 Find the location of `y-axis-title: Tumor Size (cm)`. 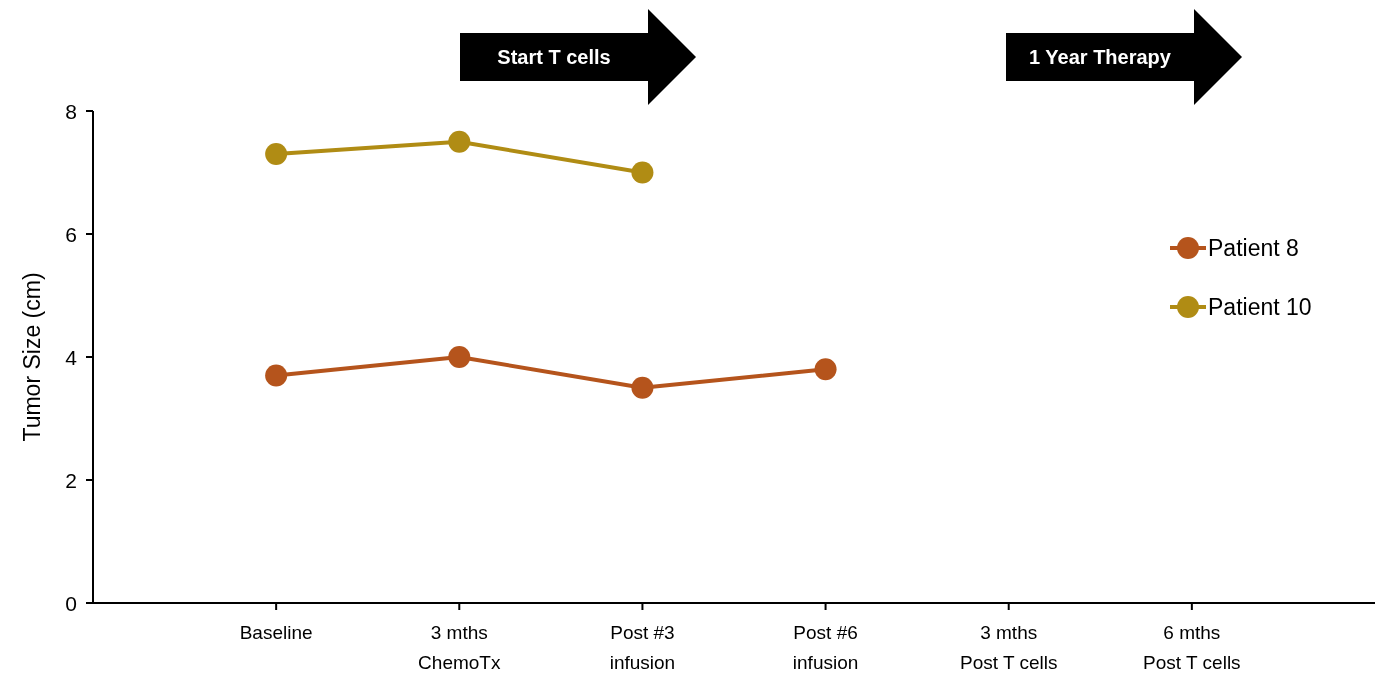

y-axis-title: Tumor Size (cm) is located at coordinates (32, 357).